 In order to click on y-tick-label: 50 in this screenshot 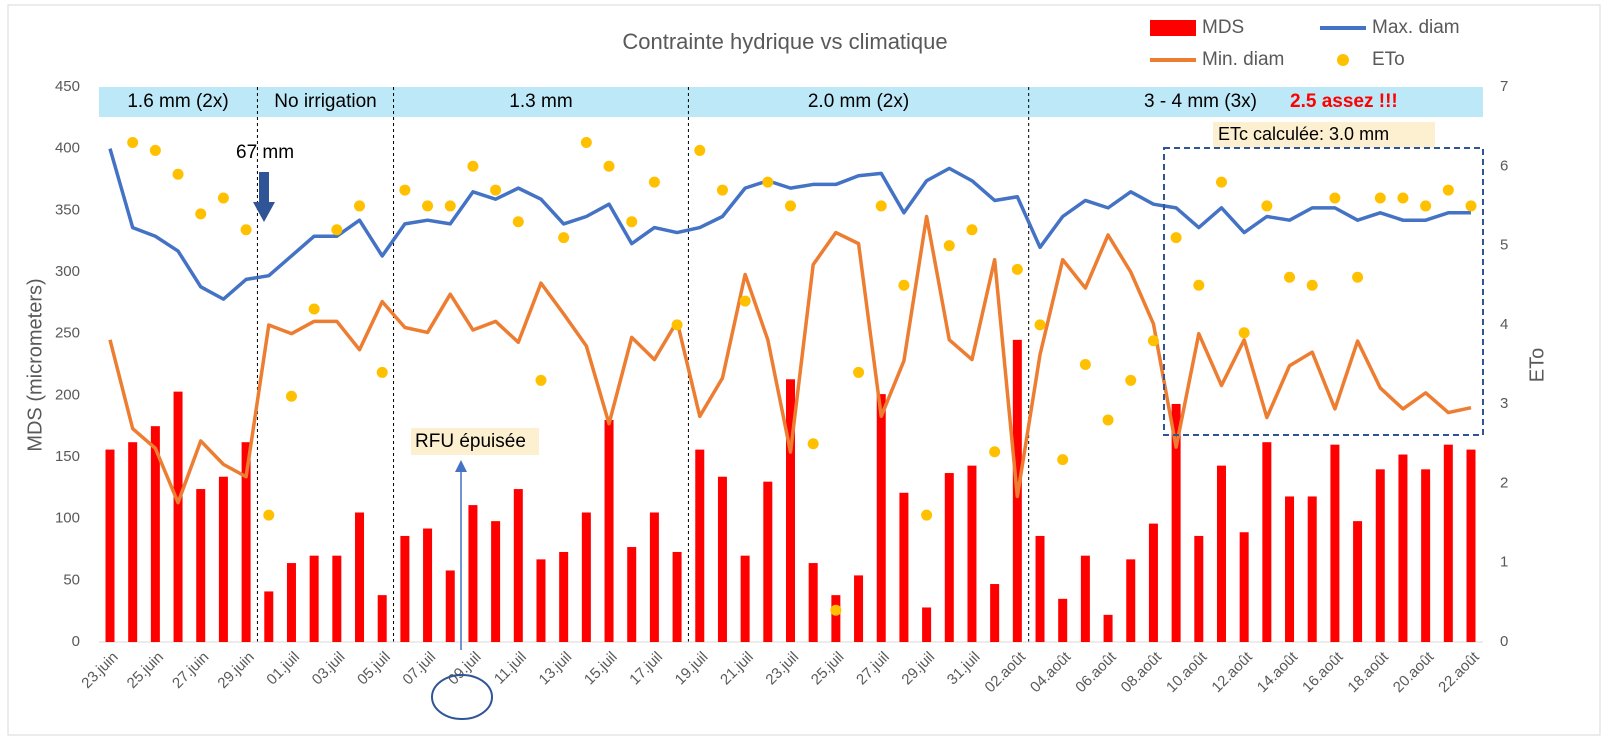, I will do `click(71, 579)`.